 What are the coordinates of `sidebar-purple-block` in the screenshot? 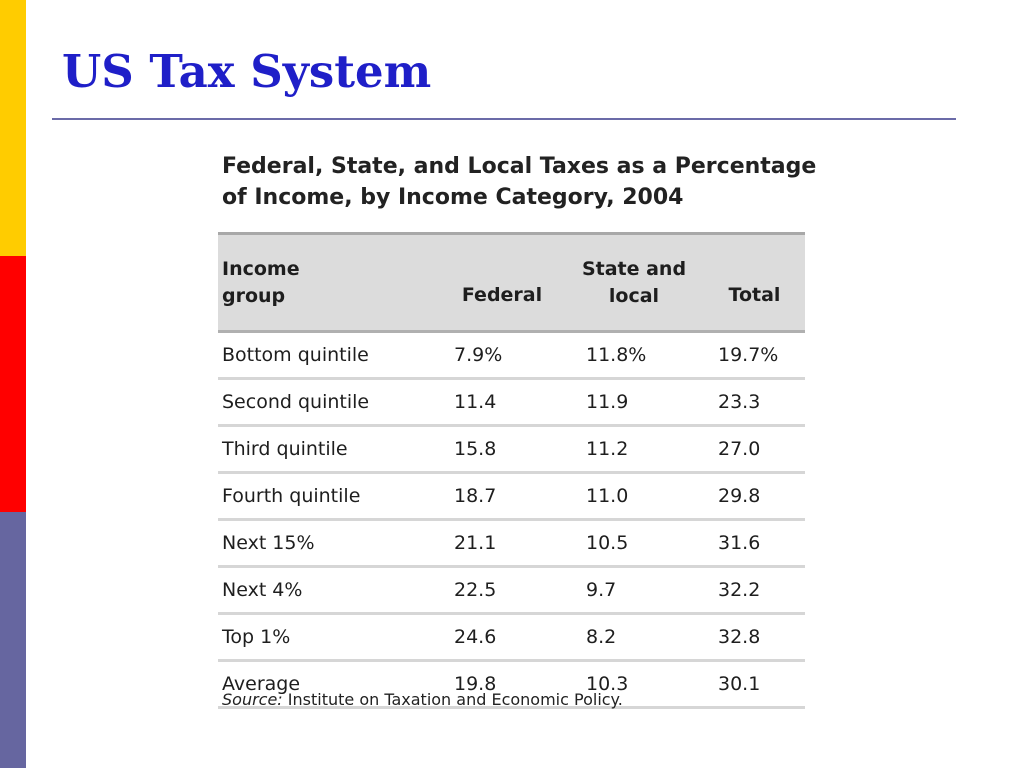 It's located at (13, 640).